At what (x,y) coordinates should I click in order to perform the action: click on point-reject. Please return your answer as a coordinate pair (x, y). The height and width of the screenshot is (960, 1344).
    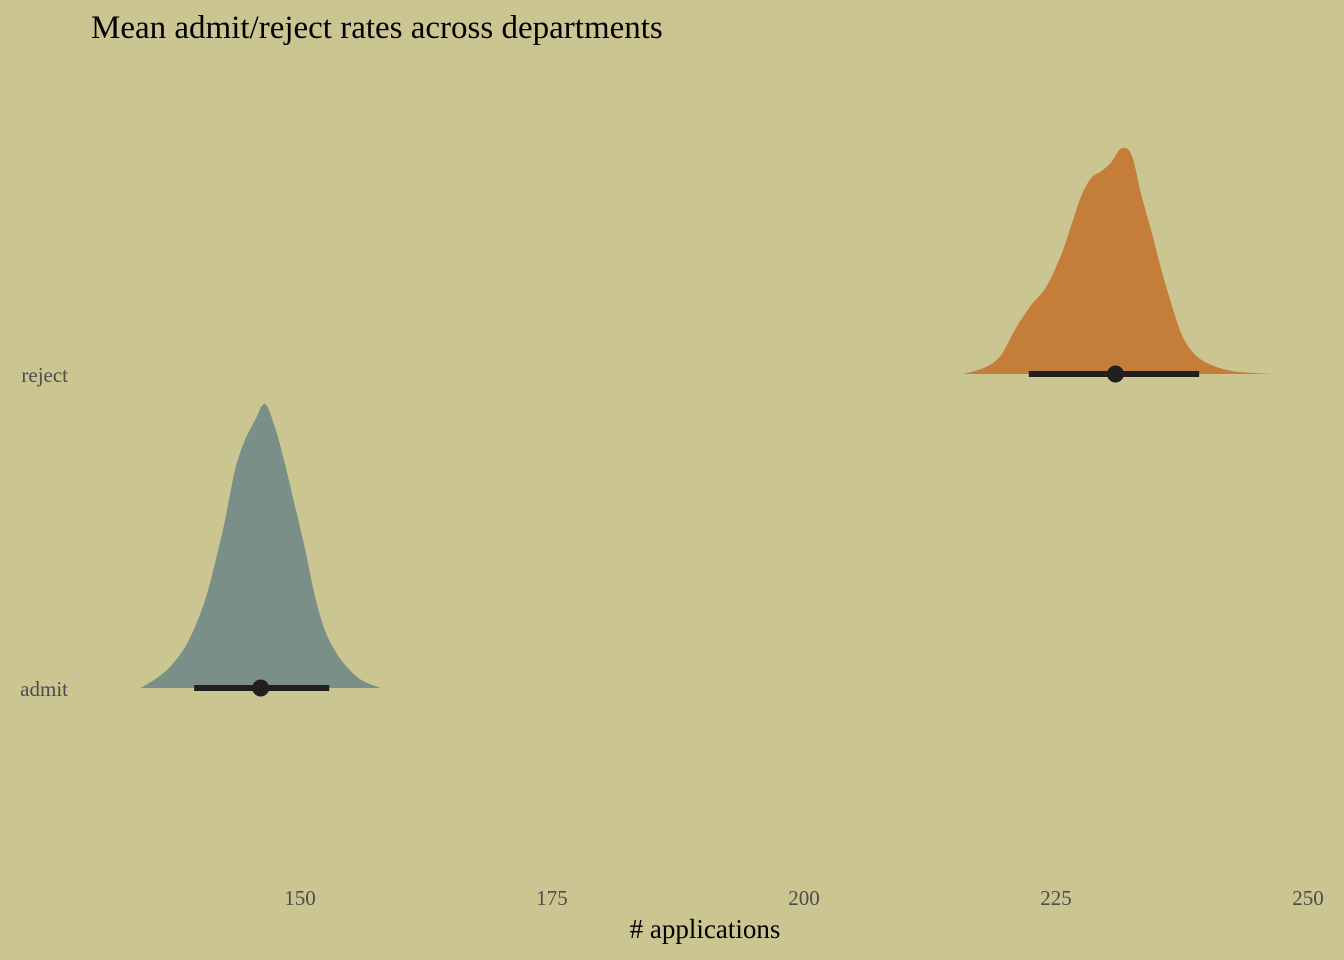
    Looking at the image, I should click on (1115, 374).